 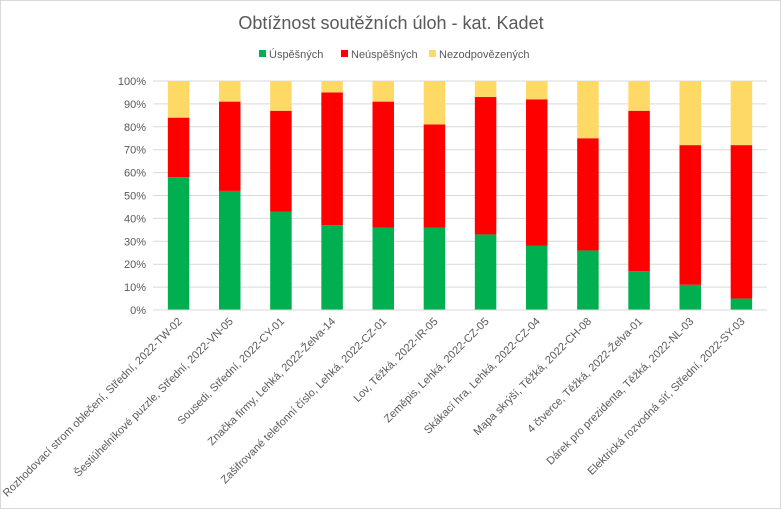 I want to click on x-category-label: Lov, Těžká, 2022-IR-05, so click(x=395, y=360).